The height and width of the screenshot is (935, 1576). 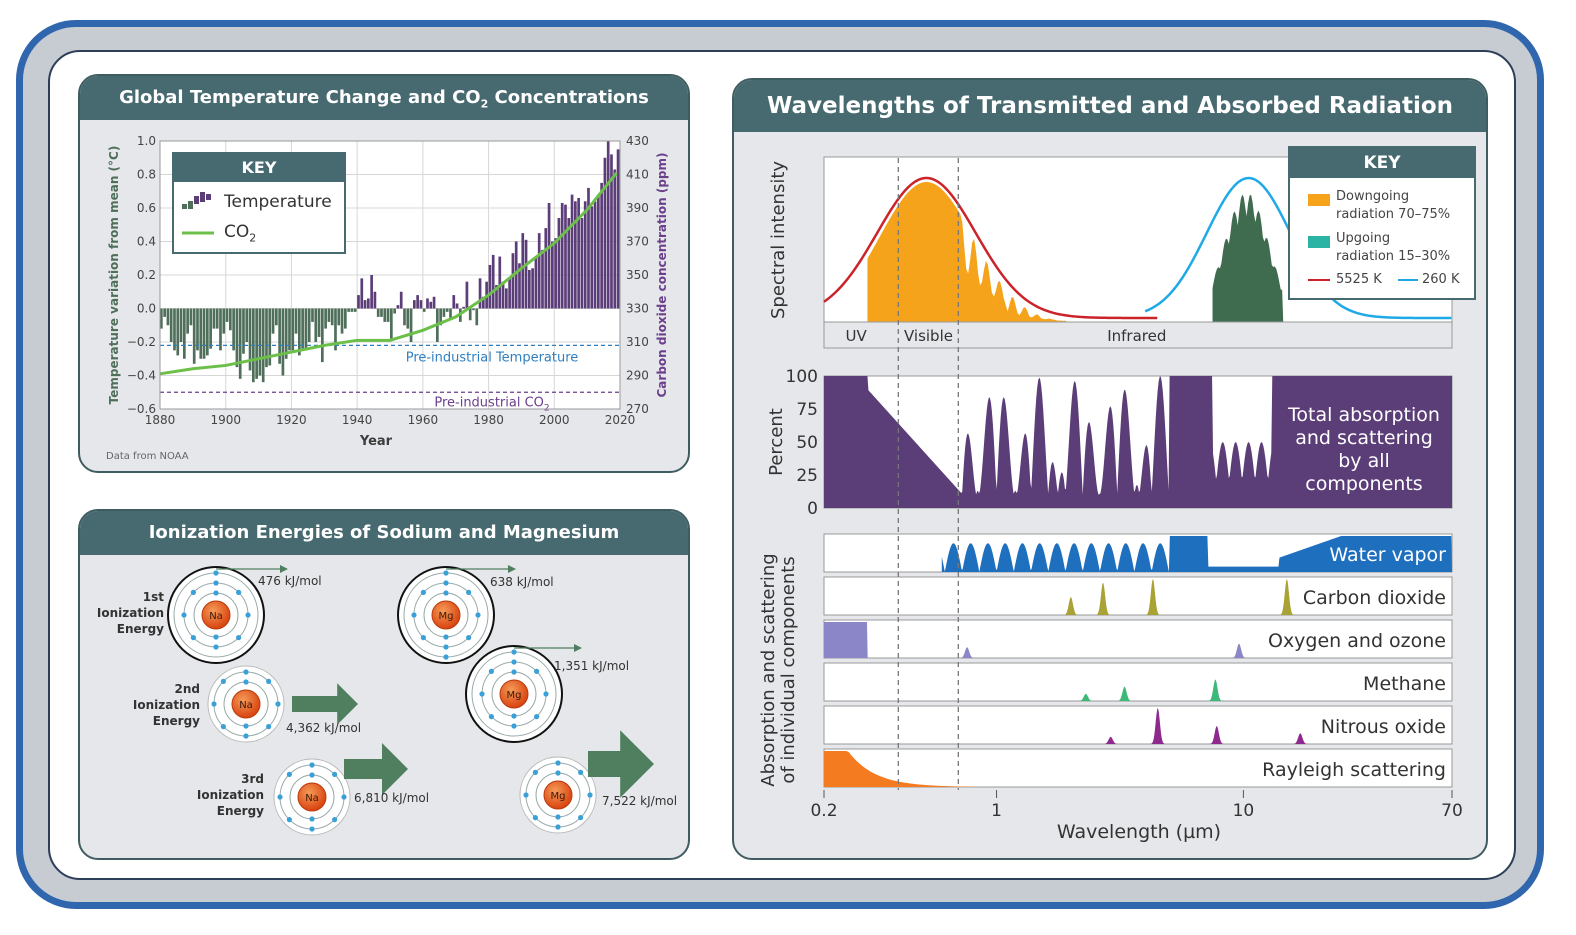 What do you see at coordinates (196, 200) in the screenshot?
I see `temperature-key-icon` at bounding box center [196, 200].